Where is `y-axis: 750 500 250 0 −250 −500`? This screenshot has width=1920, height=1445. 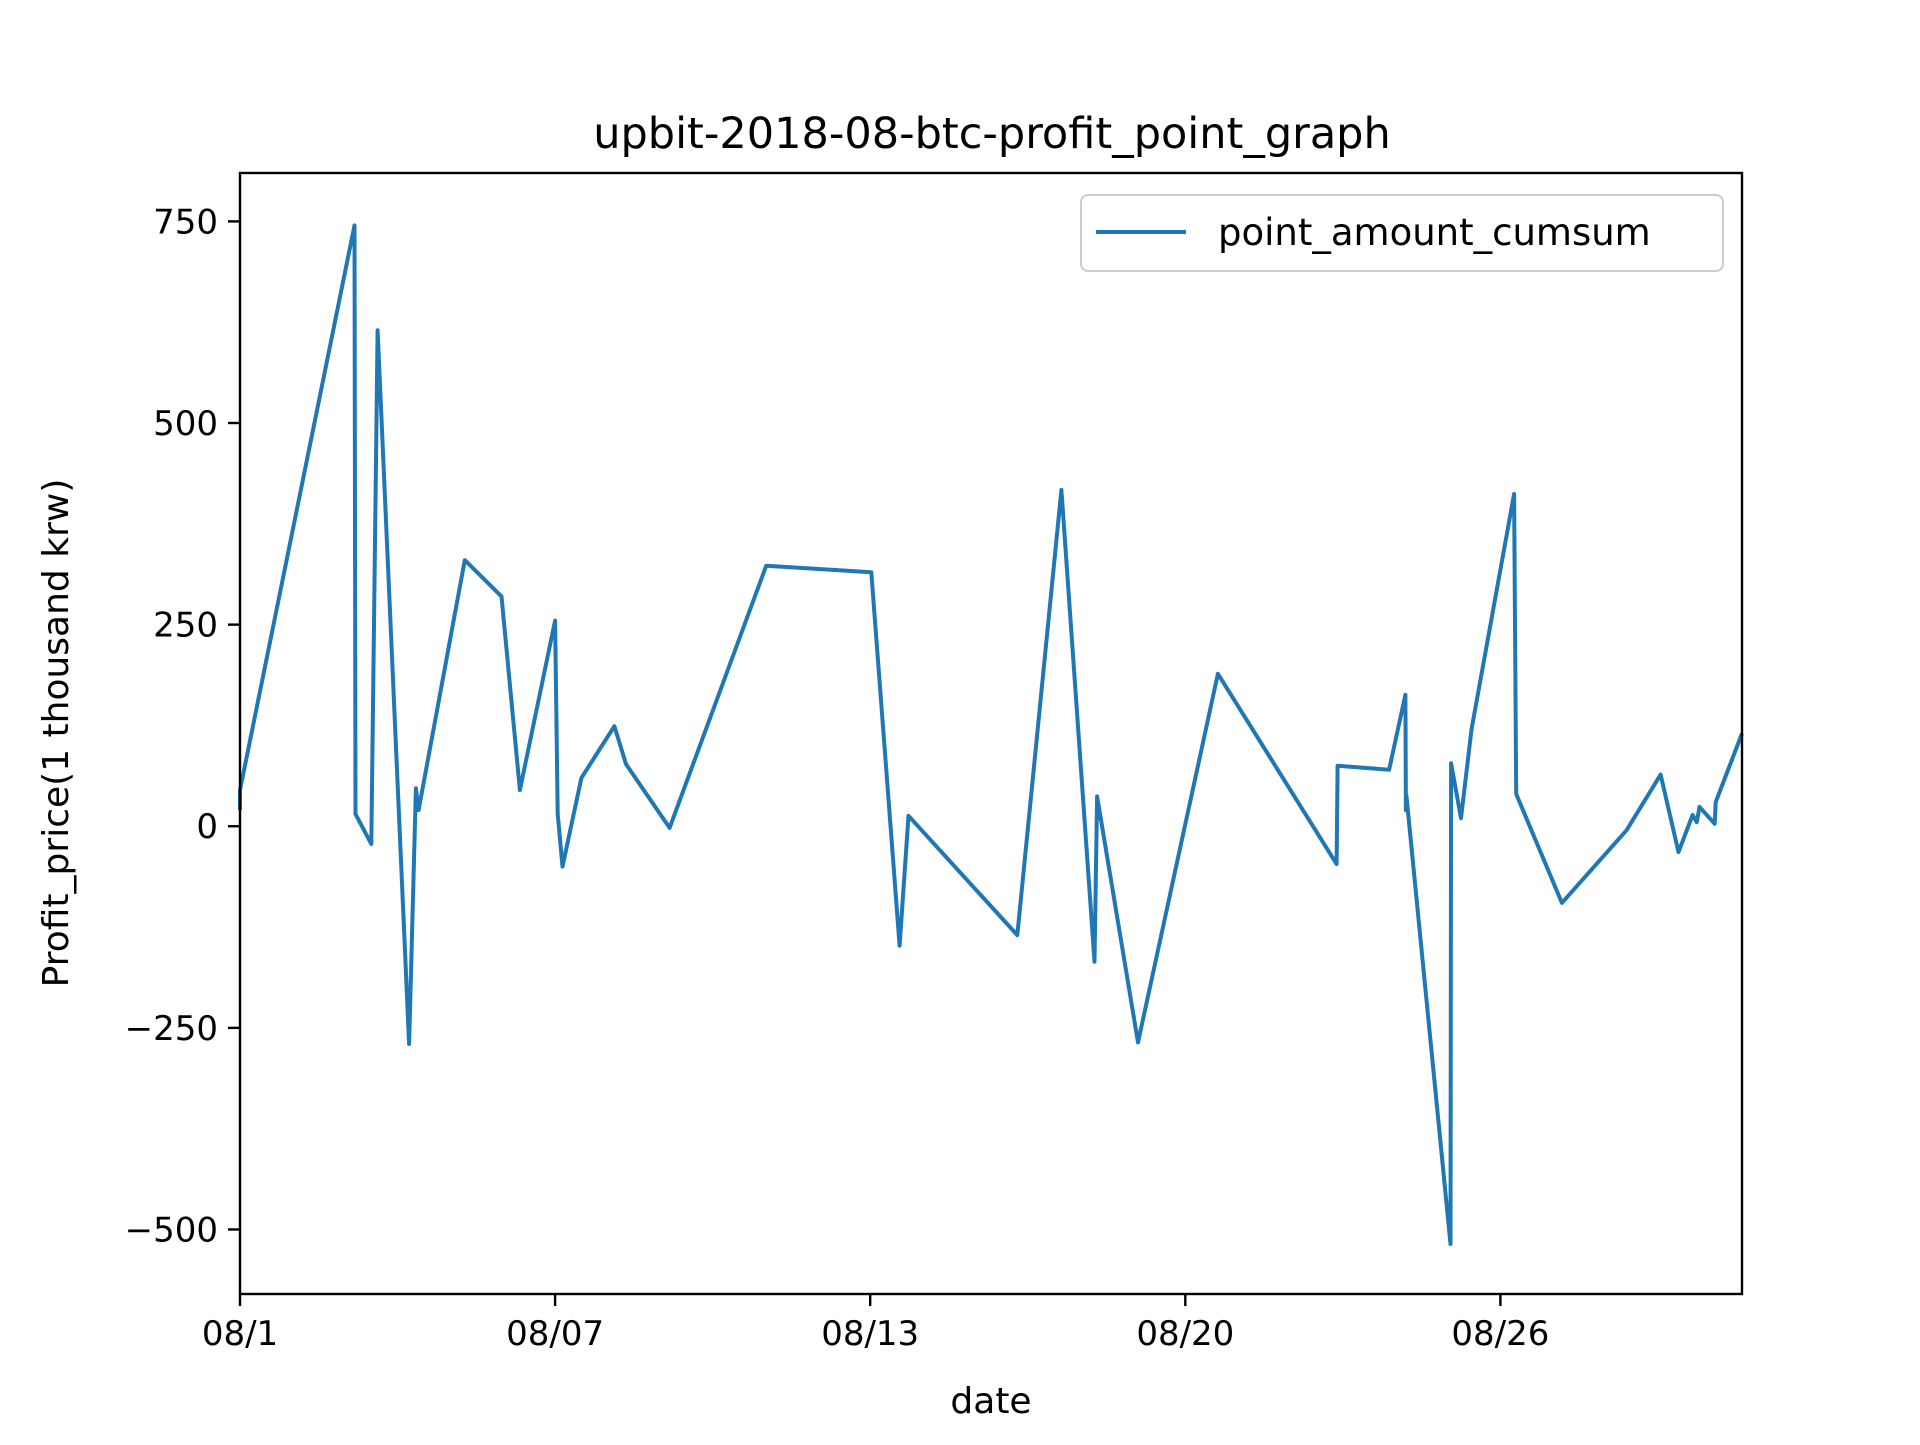 y-axis: 750 500 250 0 −250 −500 is located at coordinates (182, 726).